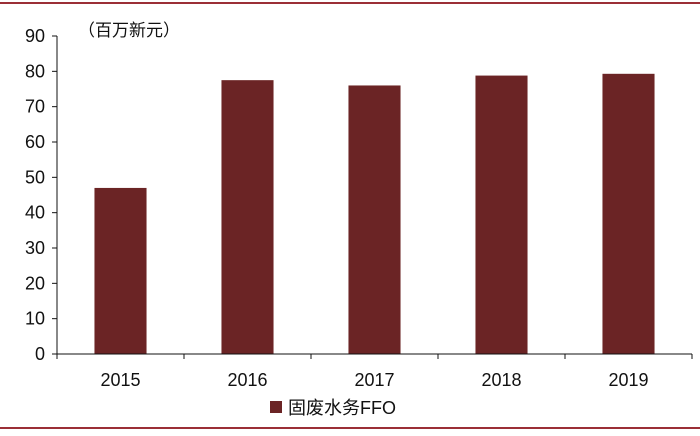 The height and width of the screenshot is (436, 700). What do you see at coordinates (35, 283) in the screenshot?
I see `y-tick-label: 20` at bounding box center [35, 283].